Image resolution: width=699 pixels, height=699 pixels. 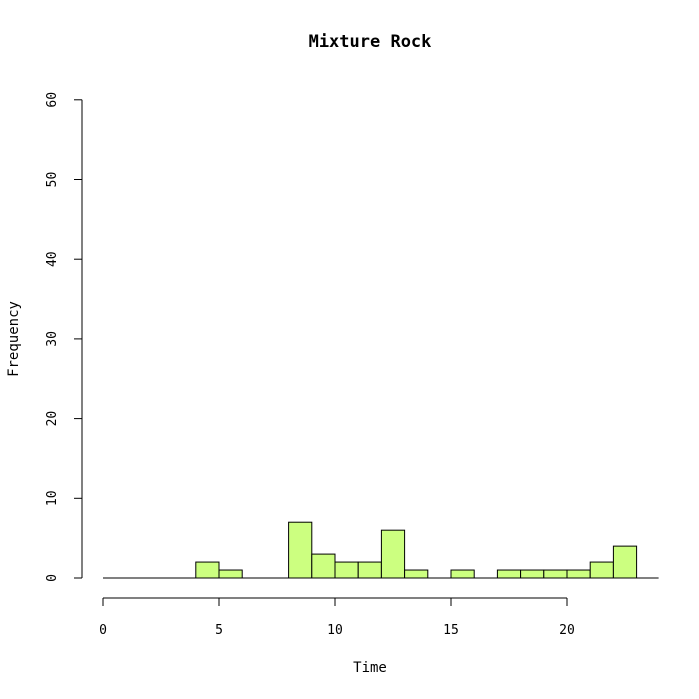 What do you see at coordinates (52, 419) in the screenshot?
I see `y-tick-label: 20` at bounding box center [52, 419].